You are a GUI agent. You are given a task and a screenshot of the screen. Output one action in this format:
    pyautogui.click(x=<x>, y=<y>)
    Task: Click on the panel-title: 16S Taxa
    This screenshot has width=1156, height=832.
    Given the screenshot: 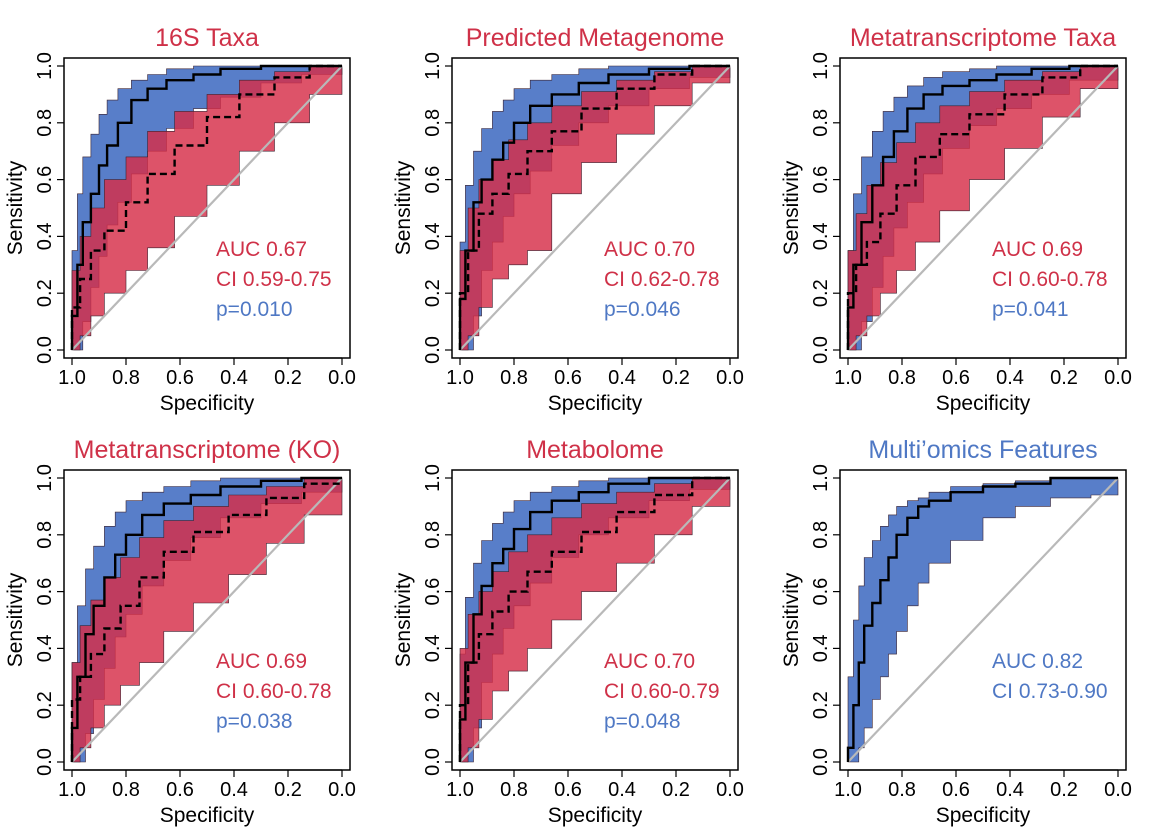 What is the action you would take?
    pyautogui.click(x=207, y=38)
    